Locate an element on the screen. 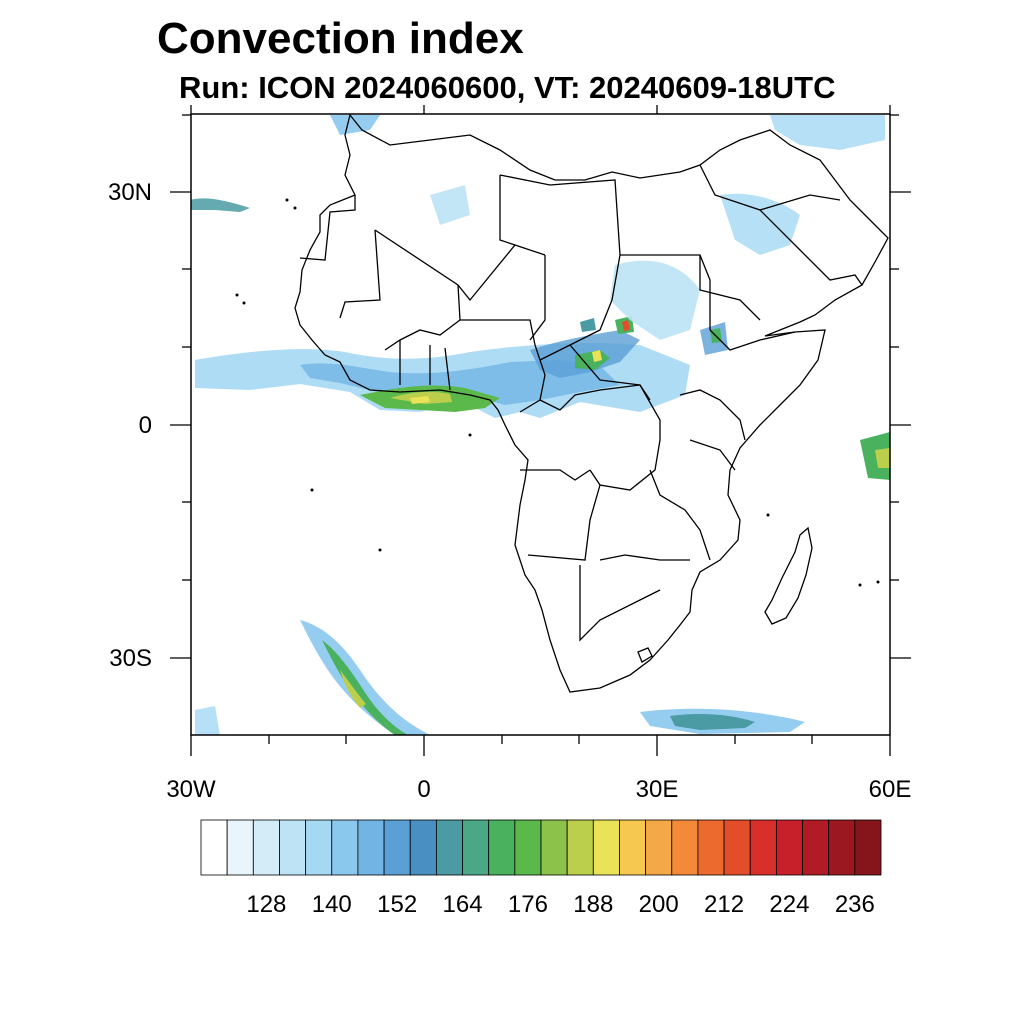 The image size is (1024, 1024). colorbar-label: 152 is located at coordinates (397, 904).